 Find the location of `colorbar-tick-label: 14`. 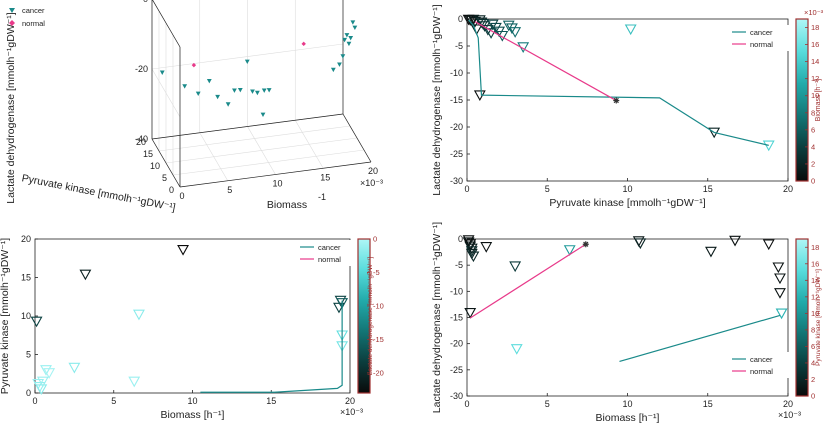

colorbar-tick-label: 14 is located at coordinates (815, 61).